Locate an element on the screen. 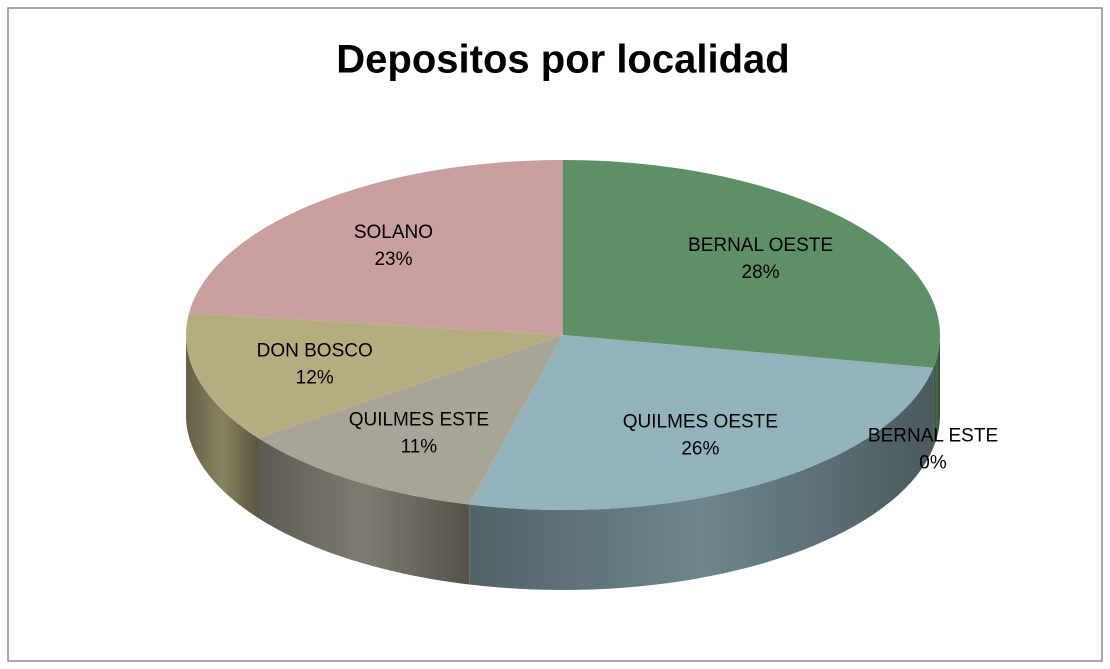 The height and width of the screenshot is (669, 1110). value-label: 12% is located at coordinates (315, 378).